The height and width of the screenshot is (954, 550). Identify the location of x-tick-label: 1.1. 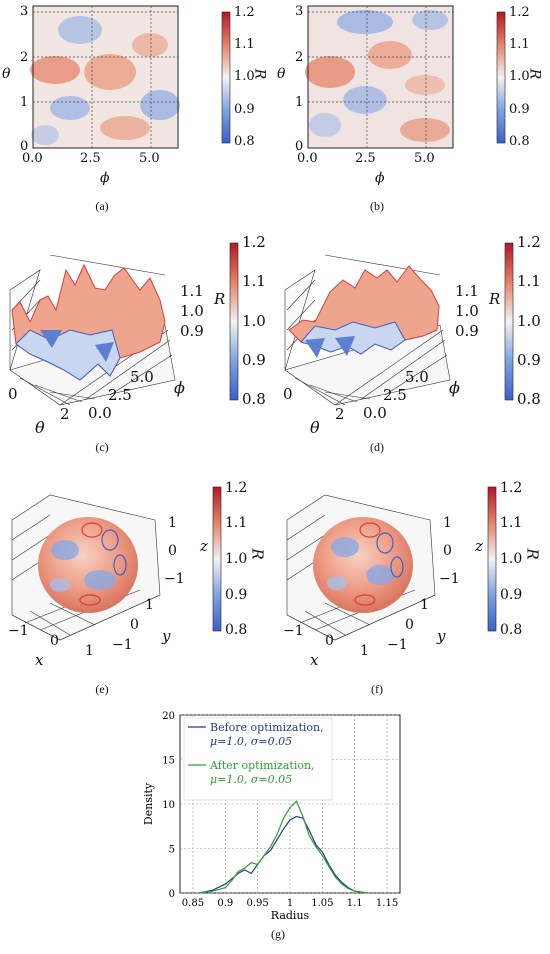
(355, 903).